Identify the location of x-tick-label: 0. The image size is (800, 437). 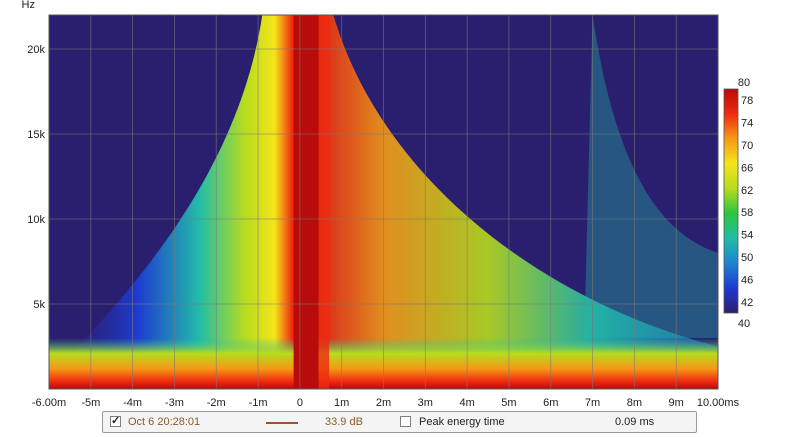
(300, 403).